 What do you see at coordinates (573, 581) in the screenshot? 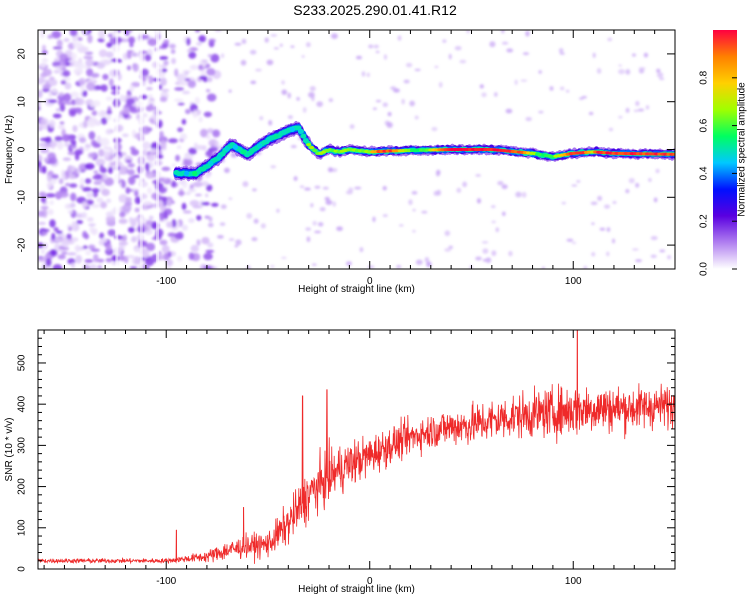
I see `bot-xtick-label: 100` at bounding box center [573, 581].